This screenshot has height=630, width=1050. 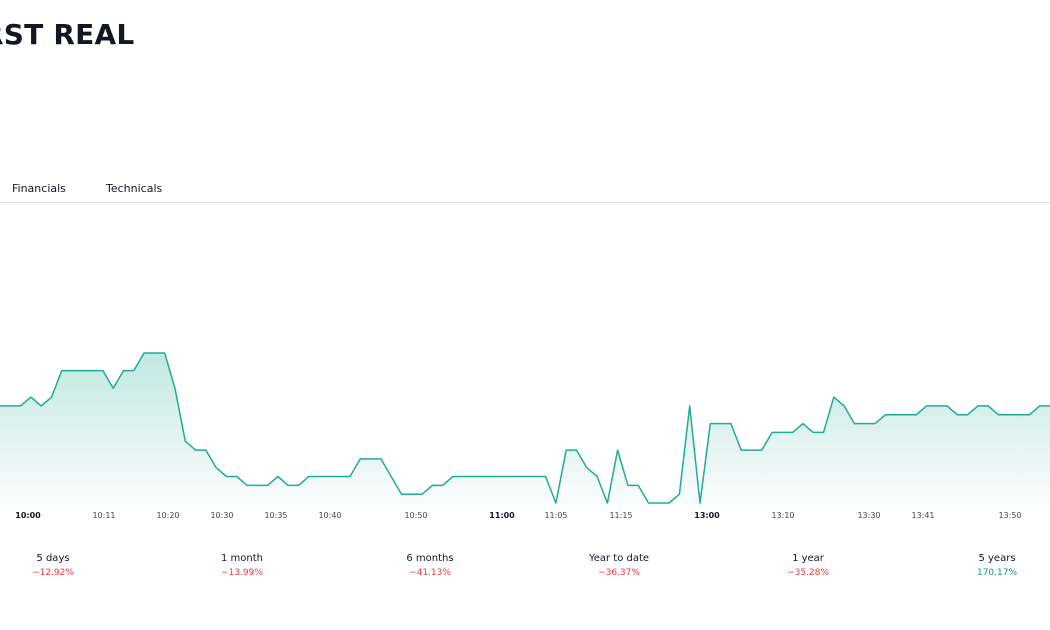 What do you see at coordinates (329, 515) in the screenshot?
I see `x-tick-label: 10:40` at bounding box center [329, 515].